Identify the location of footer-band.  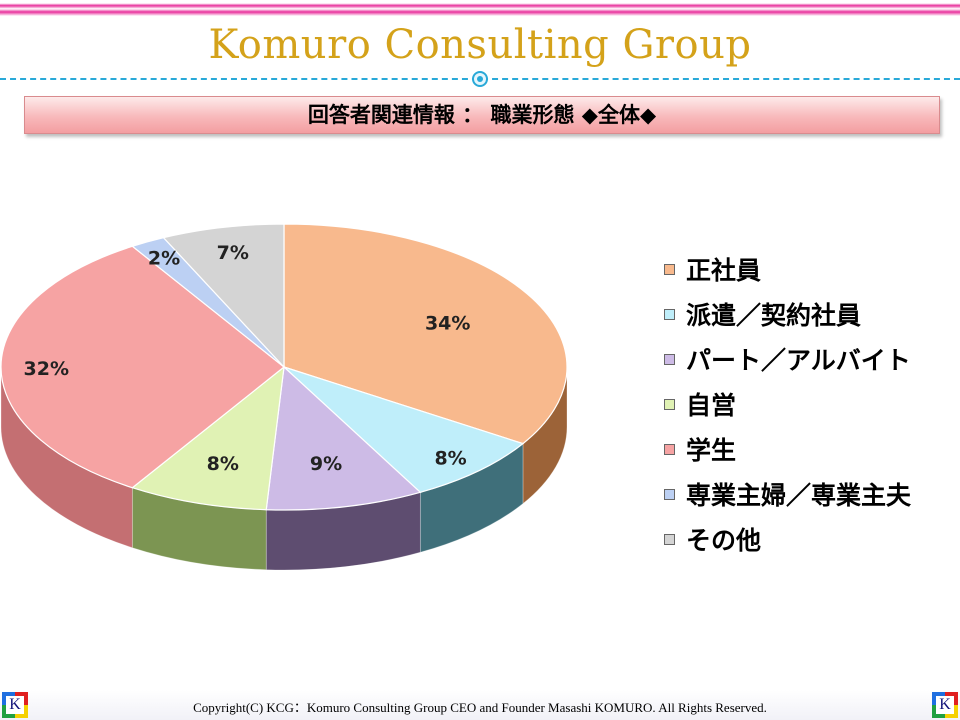
(480, 705).